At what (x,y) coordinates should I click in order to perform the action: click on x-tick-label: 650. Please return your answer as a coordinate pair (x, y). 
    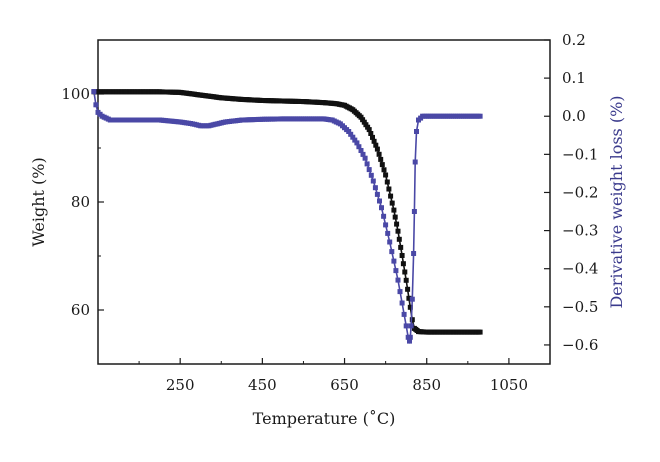
    Looking at the image, I should click on (344, 385).